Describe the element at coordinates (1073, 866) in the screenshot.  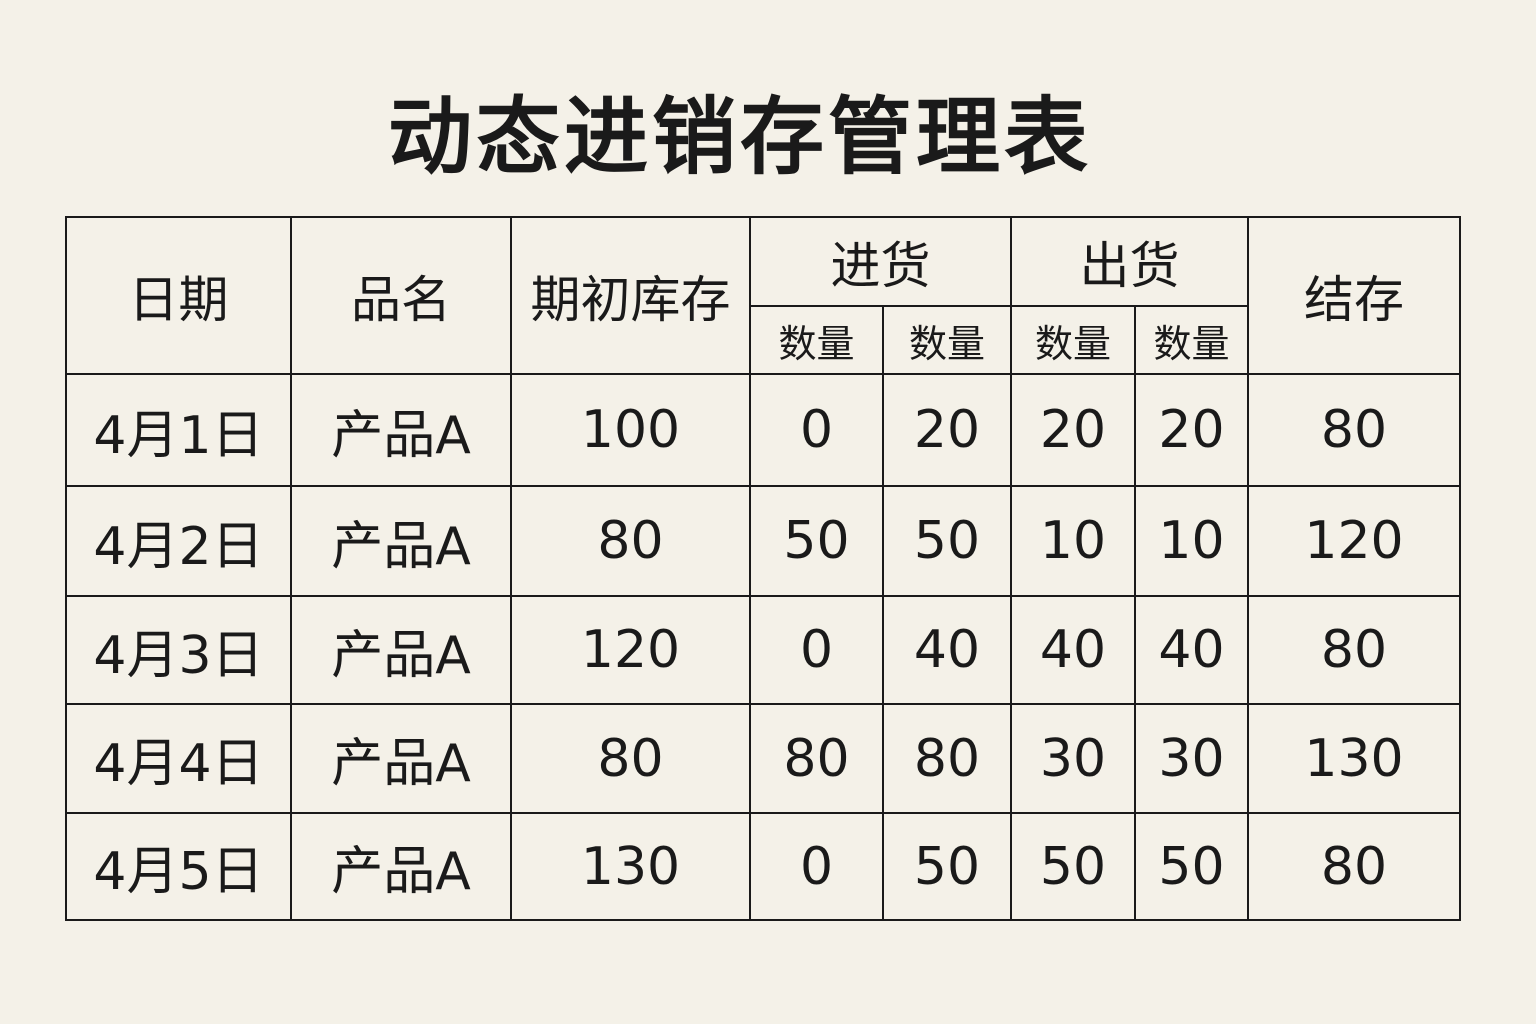
I see `cell-outbound-qty: 50` at that location.